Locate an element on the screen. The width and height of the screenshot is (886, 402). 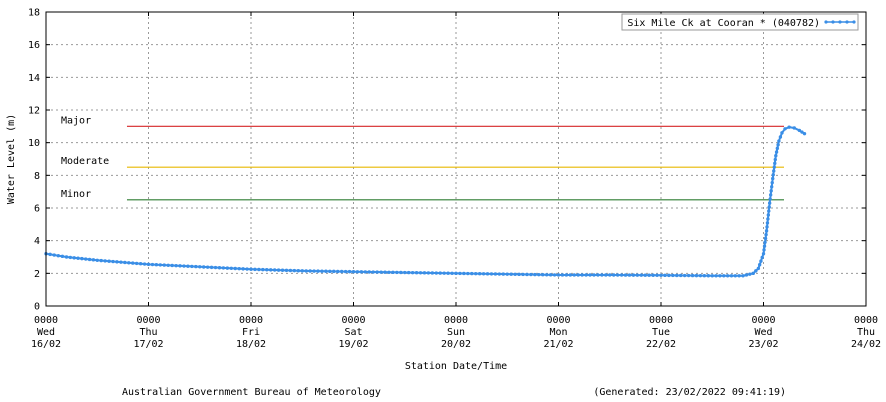
x-tick-label: 17/02 is located at coordinates (148, 344).